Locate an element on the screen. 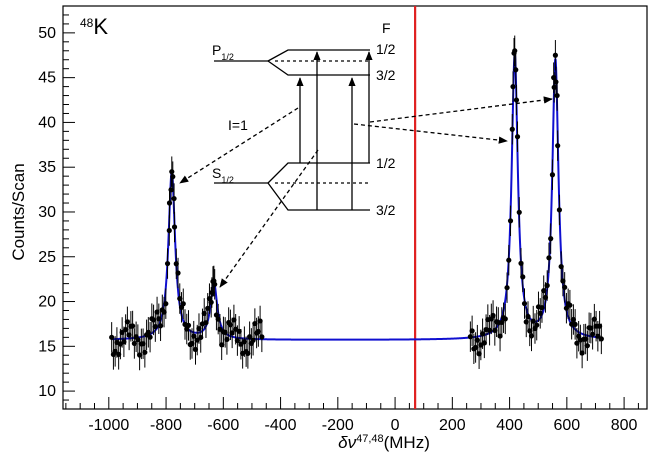 This screenshot has height=457, width=656. upper-state-label: P1/2 is located at coordinates (223, 52).